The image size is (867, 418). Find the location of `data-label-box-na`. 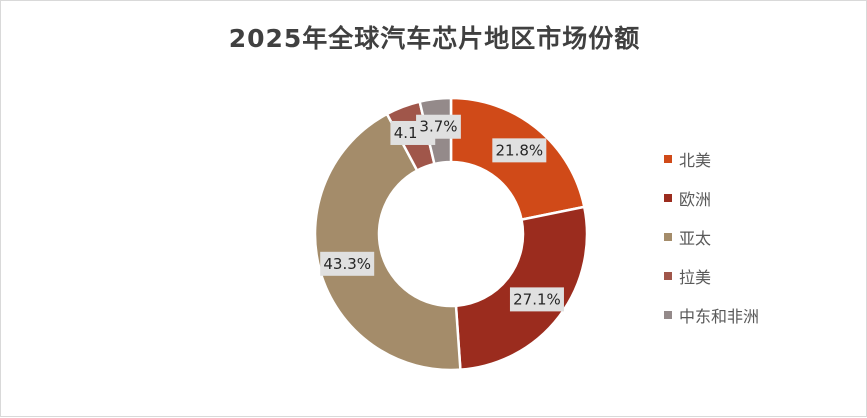

data-label-box-na is located at coordinates (519, 150).